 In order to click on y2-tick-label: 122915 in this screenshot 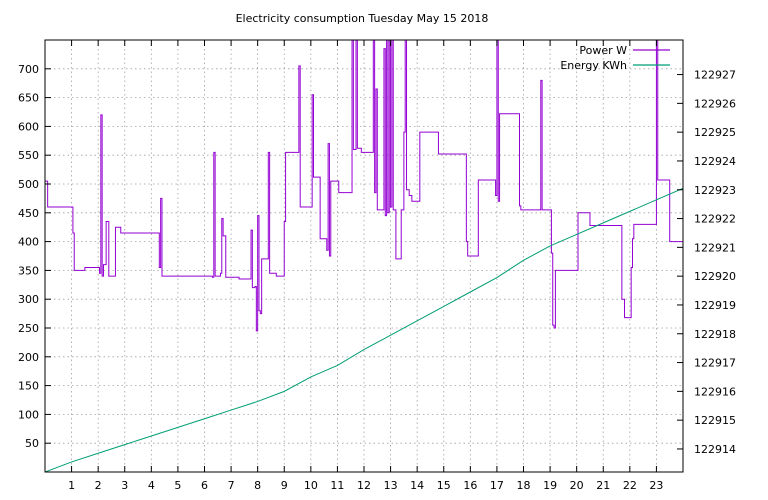, I will do `click(715, 420)`.